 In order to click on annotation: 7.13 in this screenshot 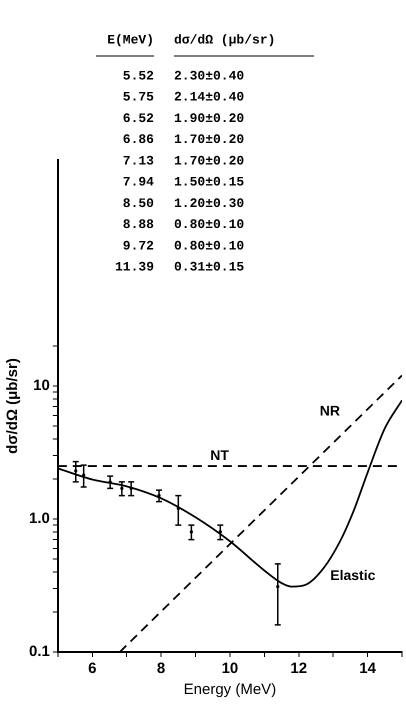, I will do `click(138, 160)`.